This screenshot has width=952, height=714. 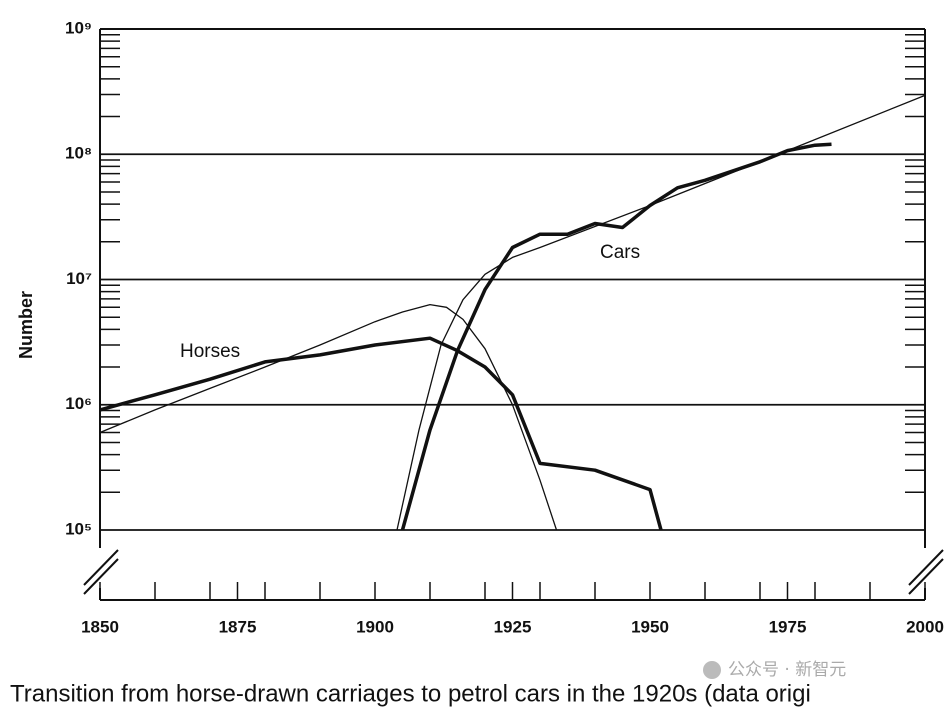 I want to click on y-axis-label: Number, so click(x=26, y=325).